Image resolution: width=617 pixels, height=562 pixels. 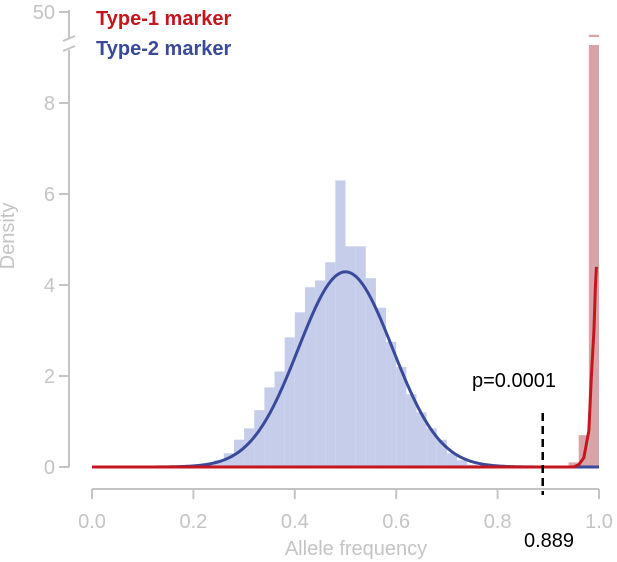 What do you see at coordinates (69, 43) in the screenshot?
I see `y-axis-break-marks` at bounding box center [69, 43].